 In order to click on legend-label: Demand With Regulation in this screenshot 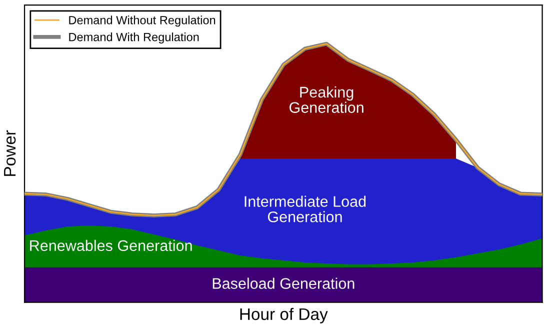, I will do `click(134, 38)`.